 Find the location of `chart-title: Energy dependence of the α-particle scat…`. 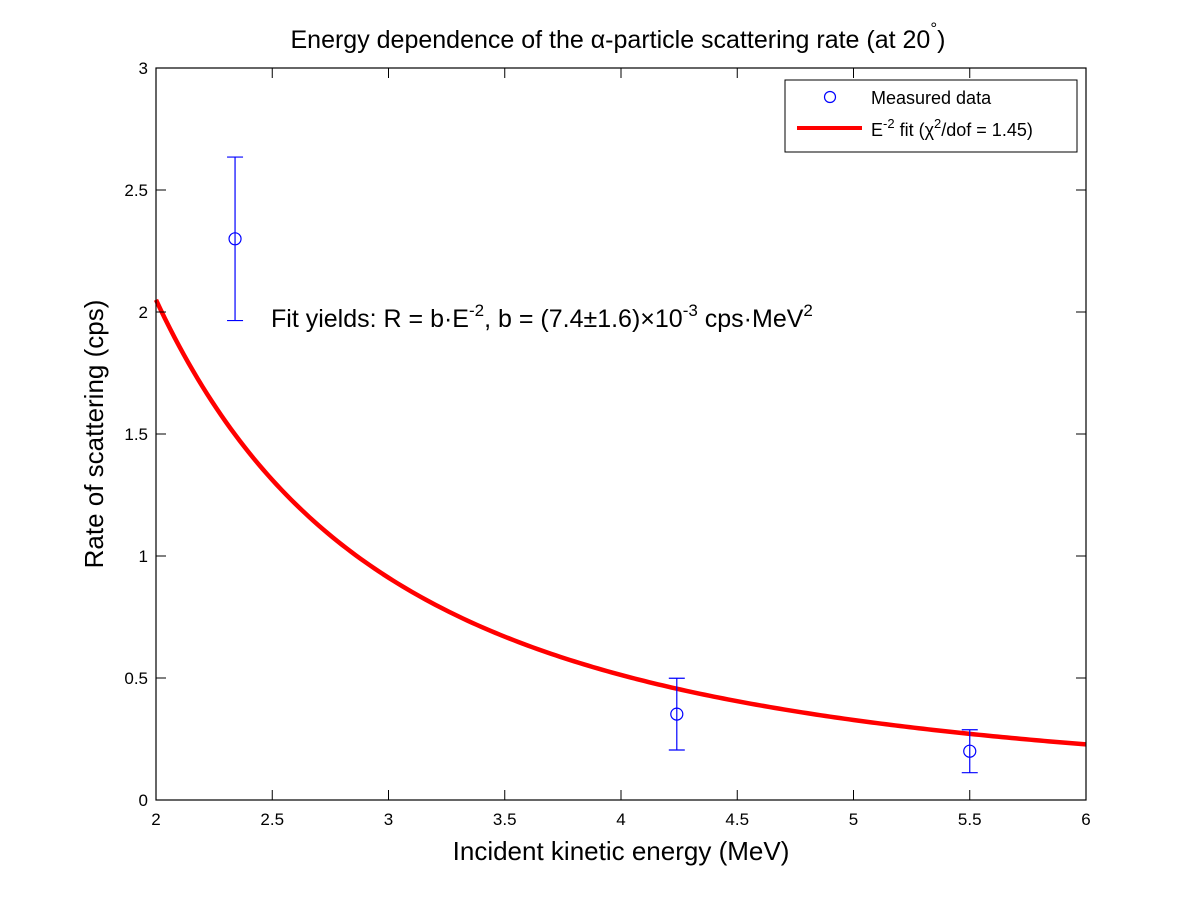

chart-title: Energy dependence of the α-particle scat… is located at coordinates (618, 36).